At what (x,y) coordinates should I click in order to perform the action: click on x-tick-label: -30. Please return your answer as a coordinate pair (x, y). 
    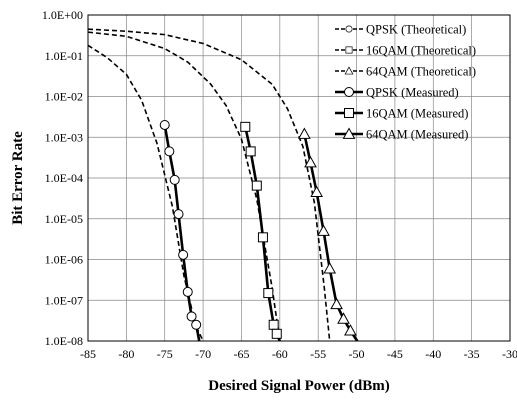
    Looking at the image, I should click on (509, 354).